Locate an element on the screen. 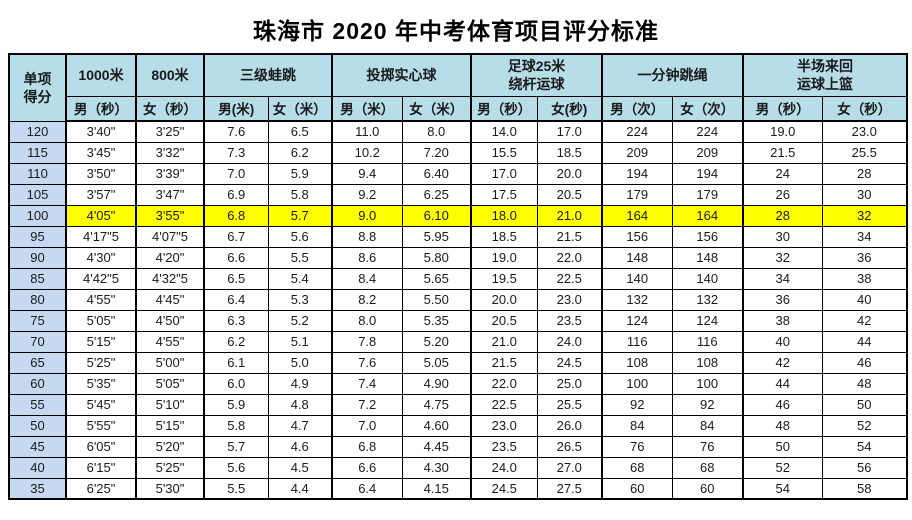 The height and width of the screenshot is (520, 912). table-cell: 4.9 is located at coordinates (300, 383).